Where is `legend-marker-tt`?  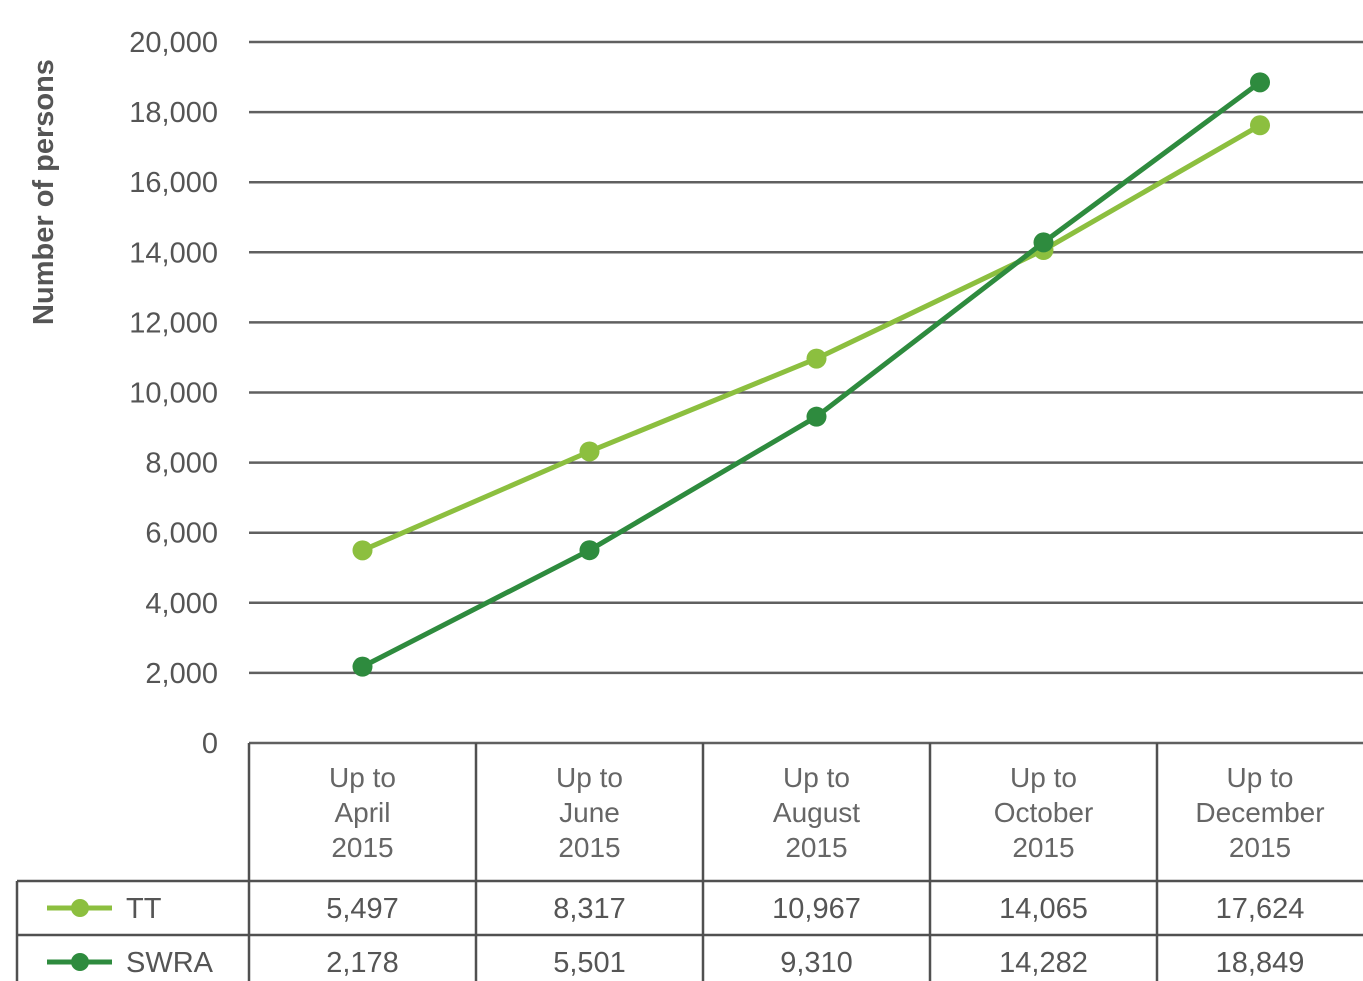 legend-marker-tt is located at coordinates (80, 908).